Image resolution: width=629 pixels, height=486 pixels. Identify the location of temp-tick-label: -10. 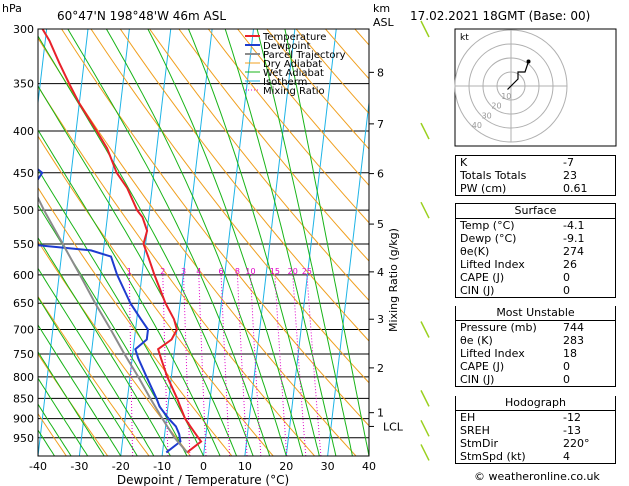
(162, 466).